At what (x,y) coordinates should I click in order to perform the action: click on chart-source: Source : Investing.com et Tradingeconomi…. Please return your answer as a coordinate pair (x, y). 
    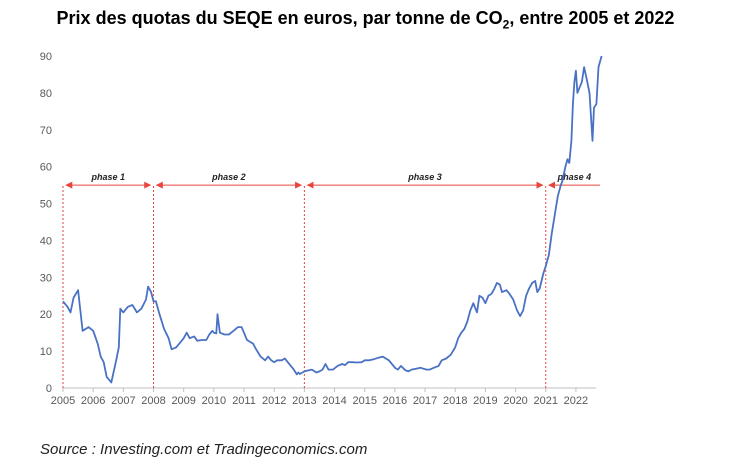
    Looking at the image, I should click on (204, 449).